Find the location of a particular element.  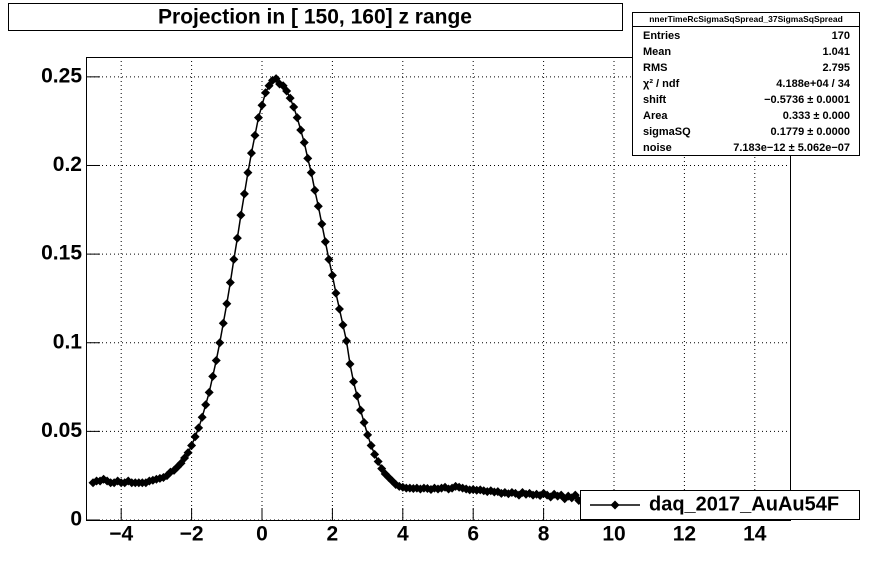

title-box is located at coordinates (315, 17).